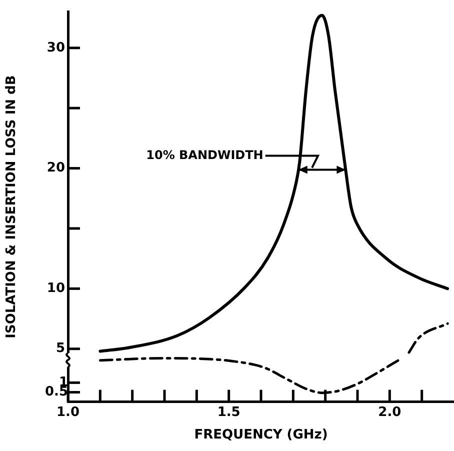 This screenshot has height=451, width=454. I want to click on x-tick-label: 2.0, so click(390, 412).